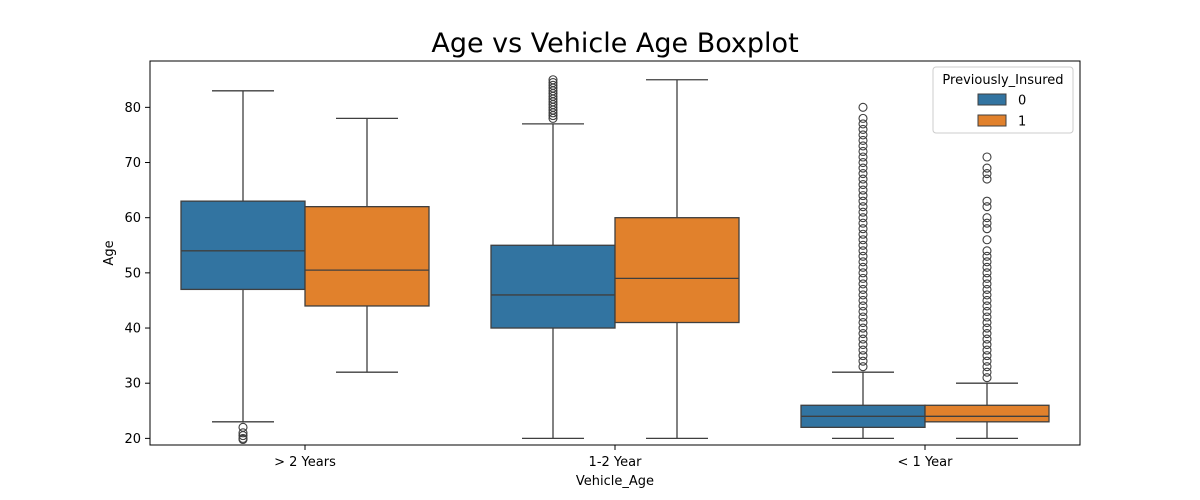 This screenshot has height=500, width=1200. What do you see at coordinates (1022, 101) in the screenshot?
I see `legend-label-0: 0` at bounding box center [1022, 101].